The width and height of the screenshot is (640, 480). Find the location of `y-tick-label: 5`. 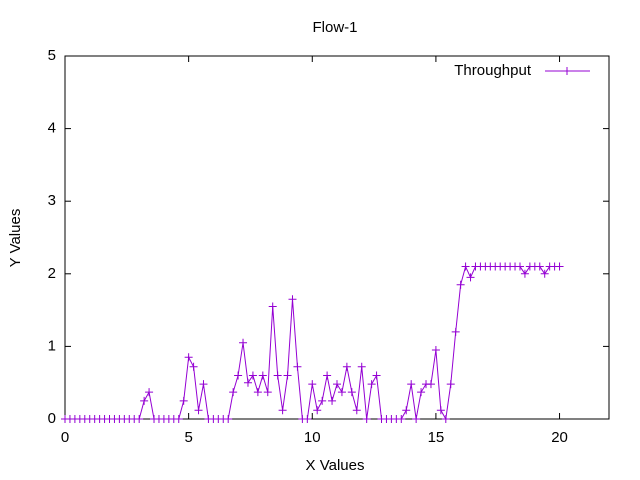

y-tick-label: 5 is located at coordinates (52, 55).